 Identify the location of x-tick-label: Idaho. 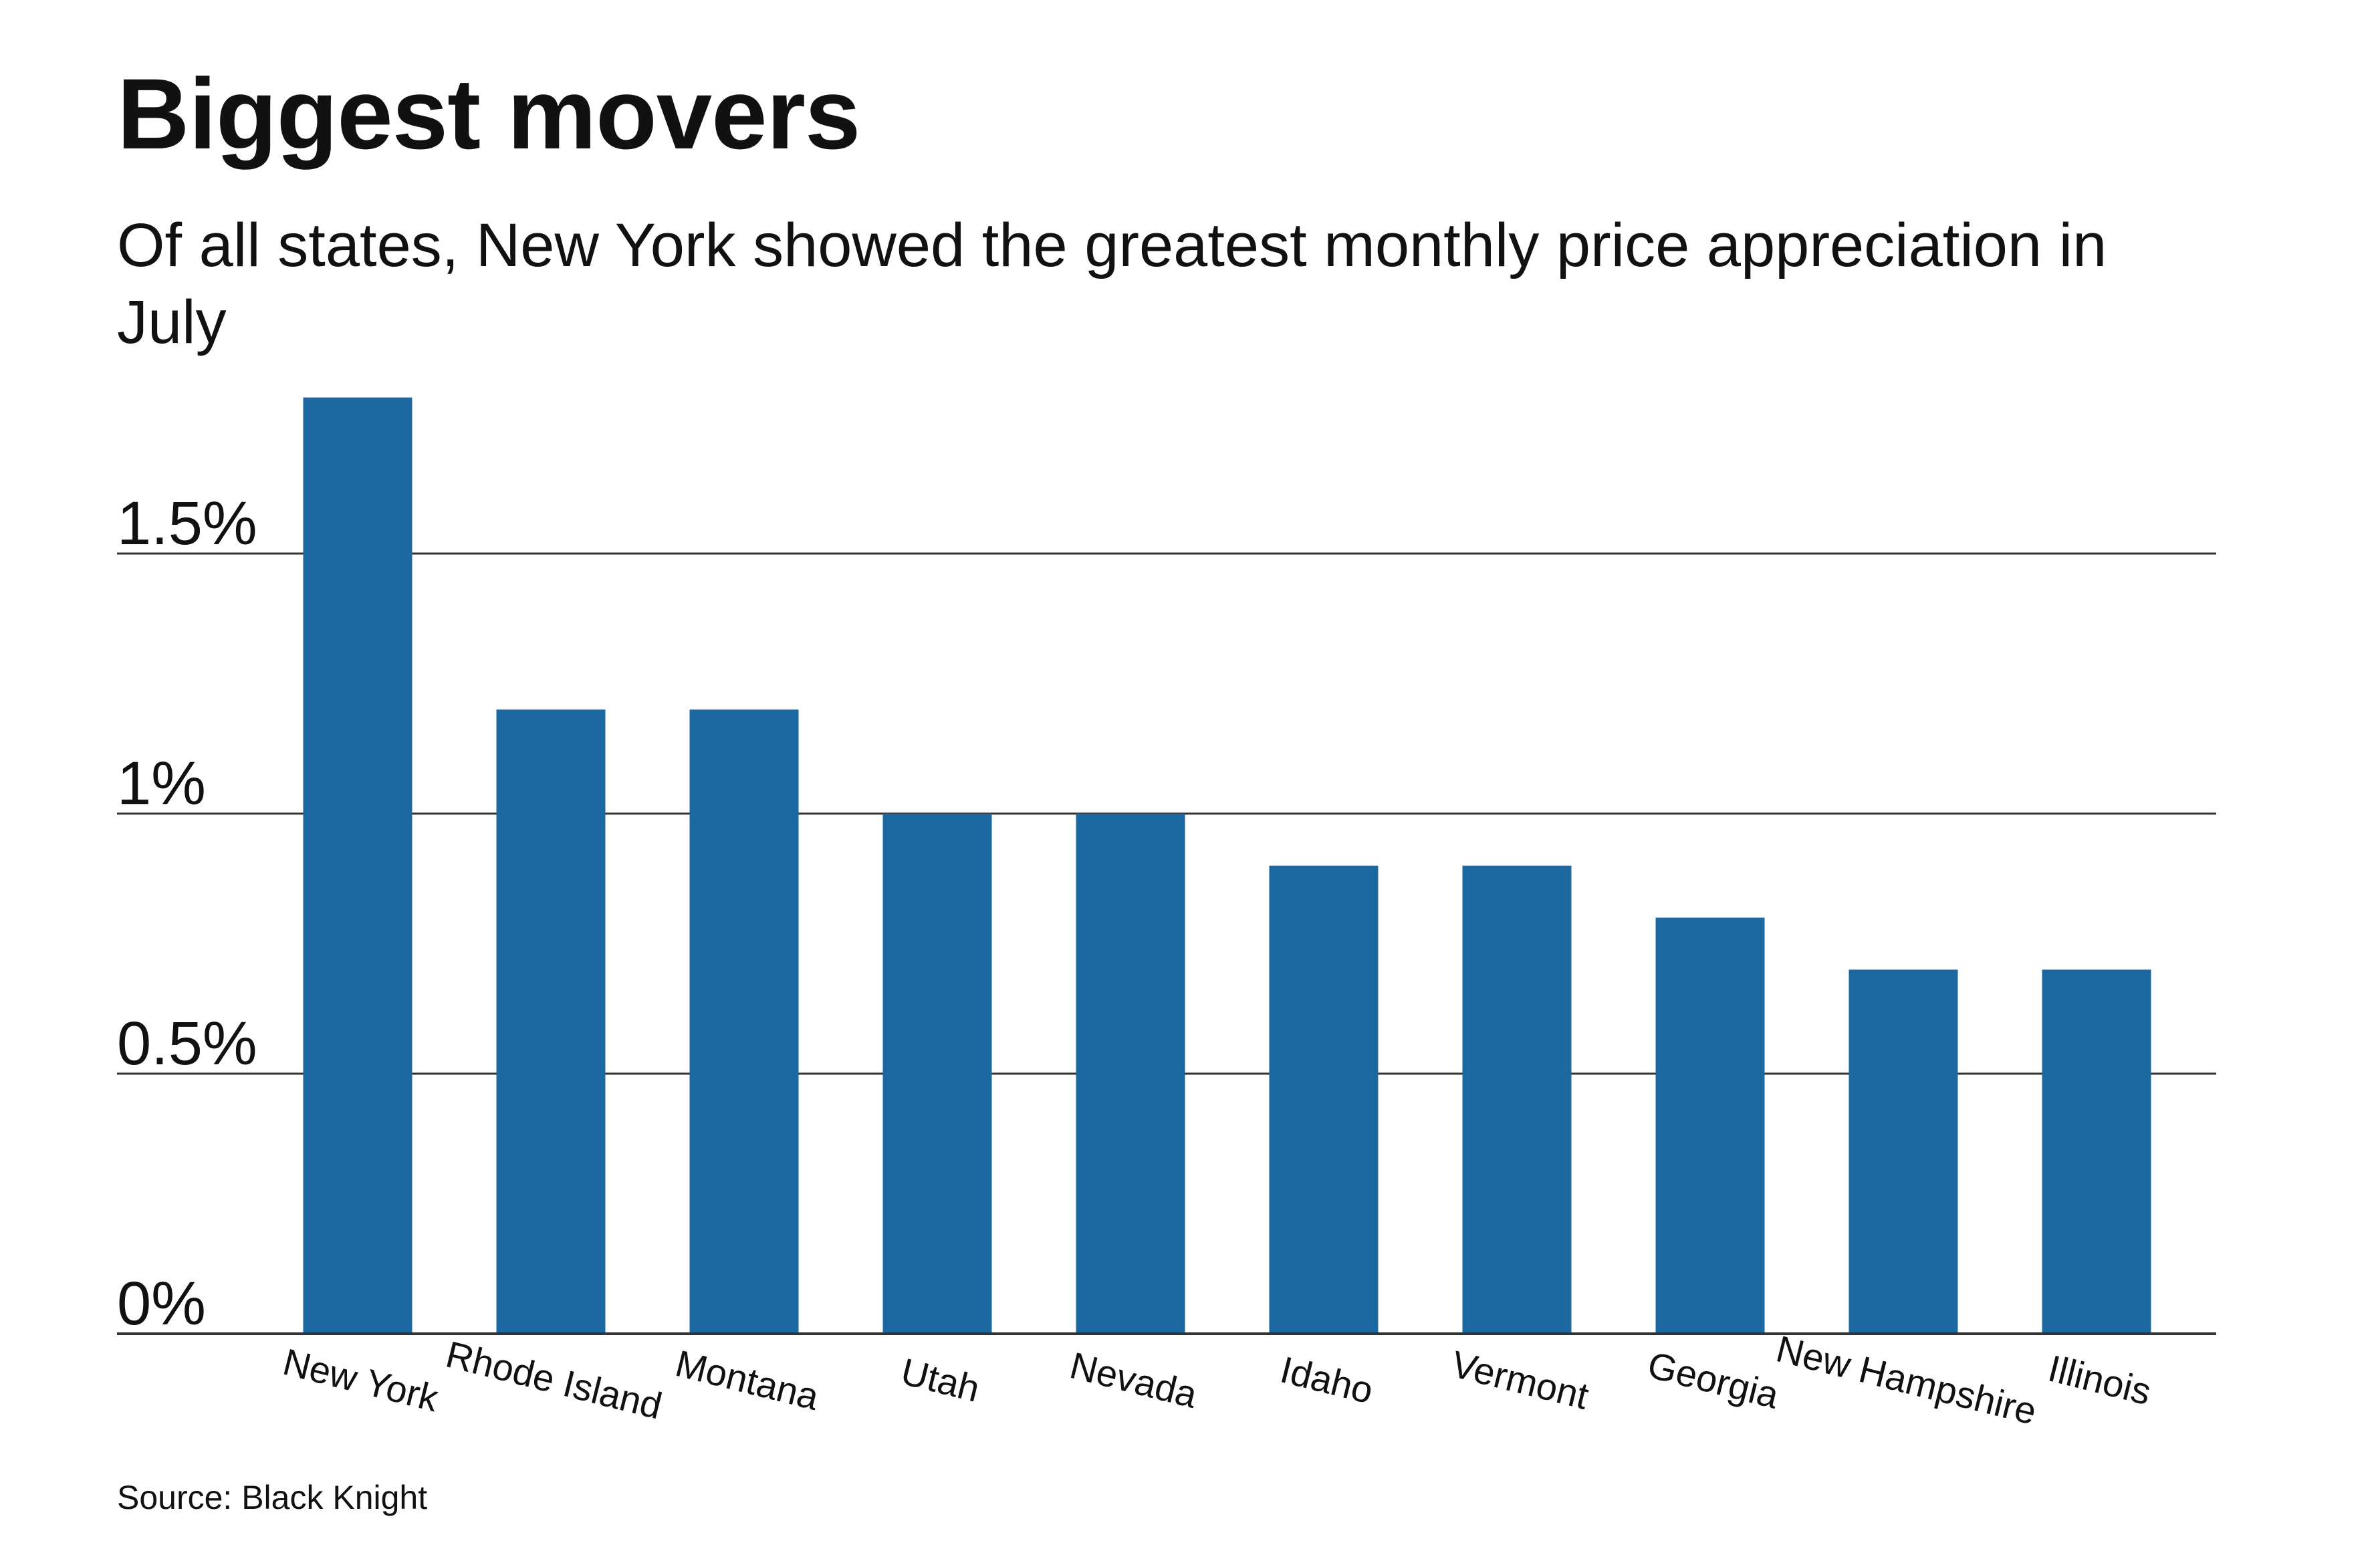
(1326, 1380).